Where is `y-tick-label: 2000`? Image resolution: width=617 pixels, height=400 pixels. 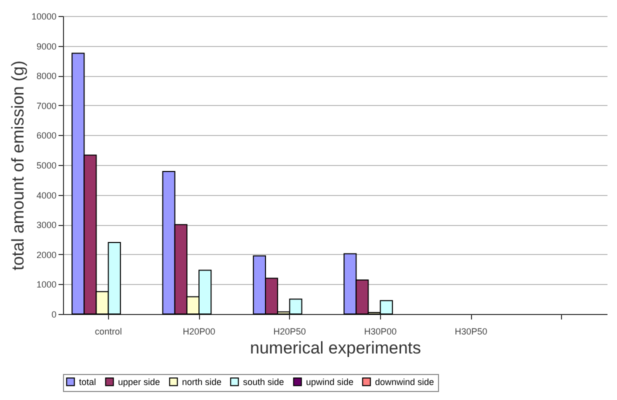 y-tick-label: 2000 is located at coordinates (46, 255).